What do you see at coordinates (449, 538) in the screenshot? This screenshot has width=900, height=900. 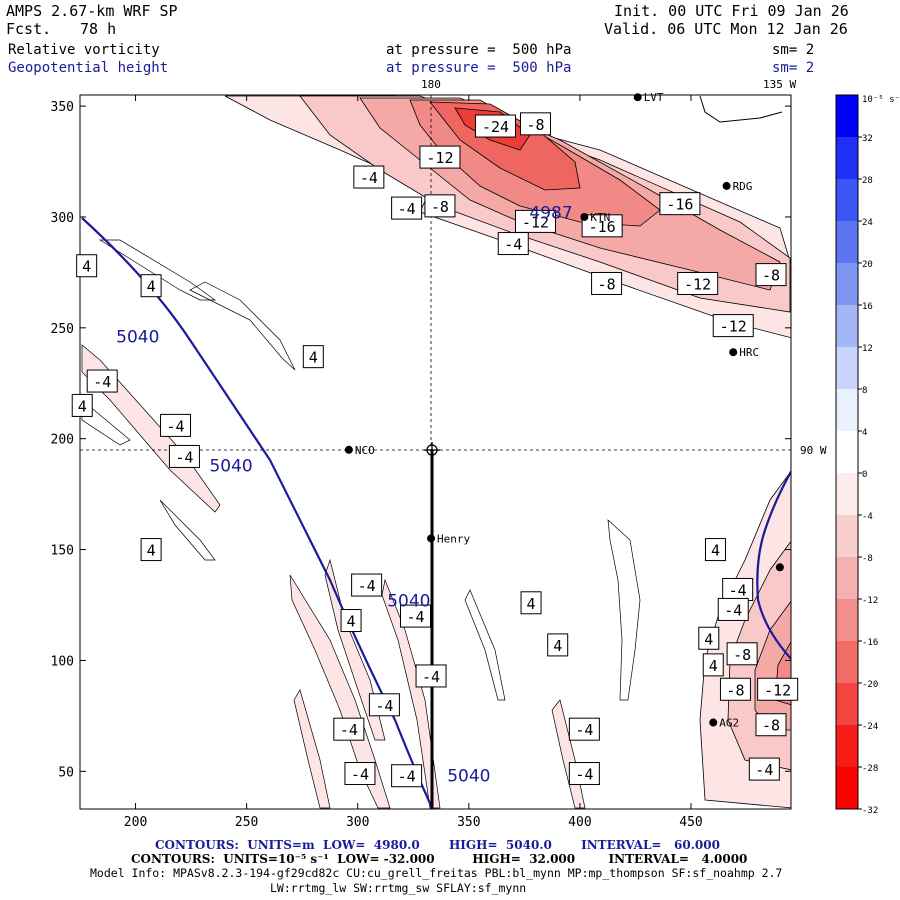 I see `station-marker: Henry` at bounding box center [449, 538].